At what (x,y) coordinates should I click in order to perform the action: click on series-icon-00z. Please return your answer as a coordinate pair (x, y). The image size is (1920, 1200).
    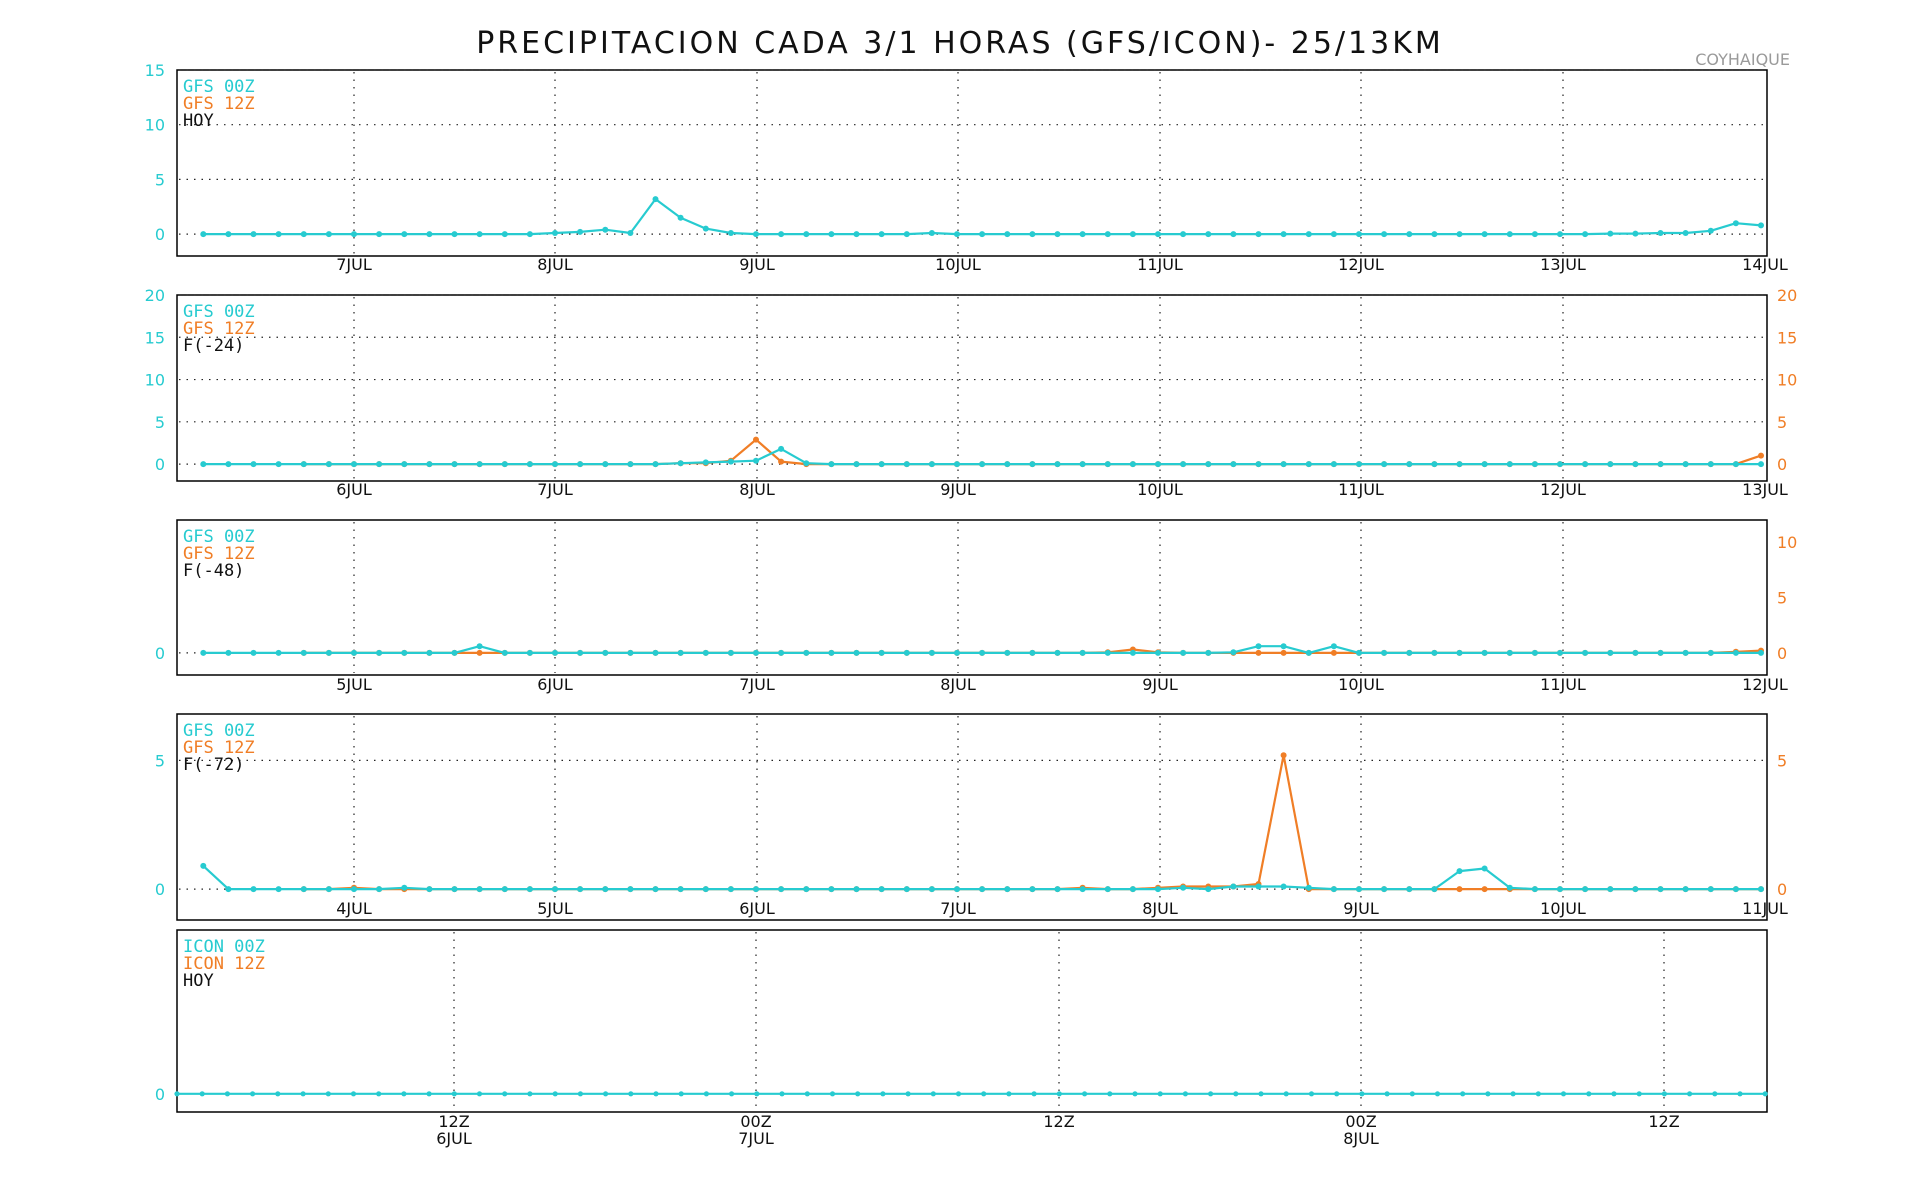
    Looking at the image, I should click on (971, 1094).